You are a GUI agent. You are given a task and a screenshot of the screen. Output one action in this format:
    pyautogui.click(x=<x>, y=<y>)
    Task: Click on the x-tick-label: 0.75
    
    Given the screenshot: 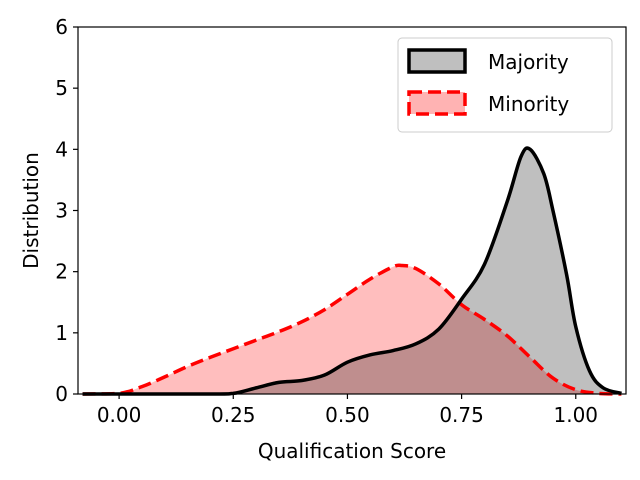 What is the action you would take?
    pyautogui.click(x=461, y=415)
    